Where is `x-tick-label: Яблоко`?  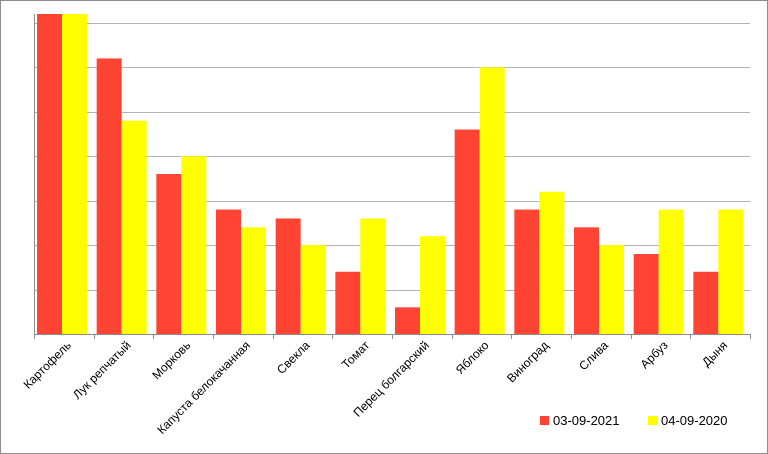 x-tick-label: Яблоко is located at coordinates (472, 357).